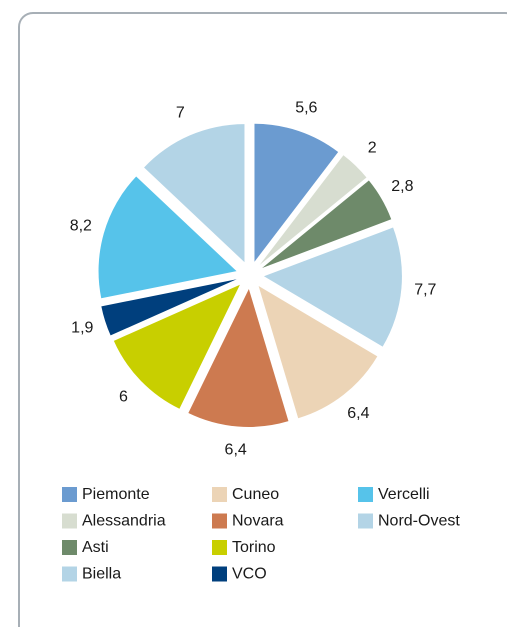 The height and width of the screenshot is (632, 507). Describe the element at coordinates (95, 547) in the screenshot. I see `legend-label: Asti` at that location.